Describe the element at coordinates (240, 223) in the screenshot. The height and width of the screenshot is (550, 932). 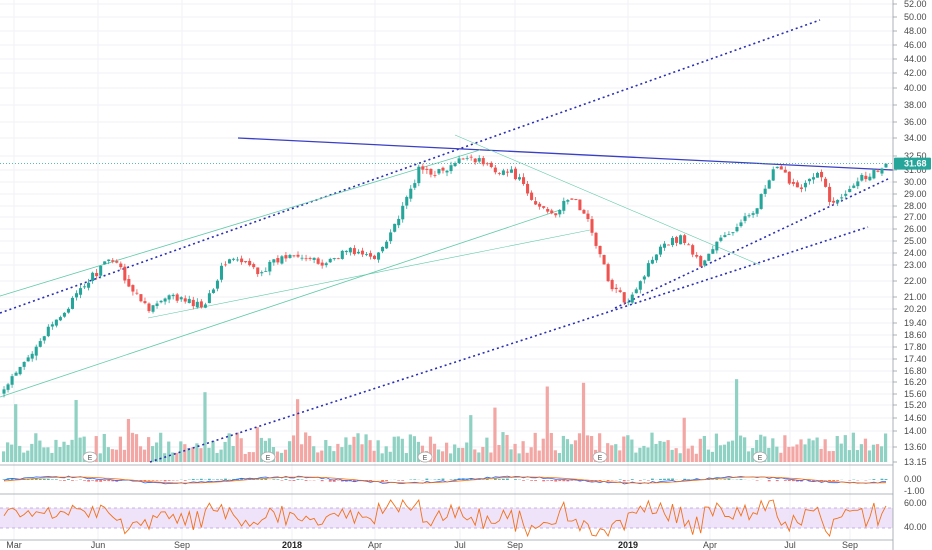
I see `fan-line-upper` at that location.